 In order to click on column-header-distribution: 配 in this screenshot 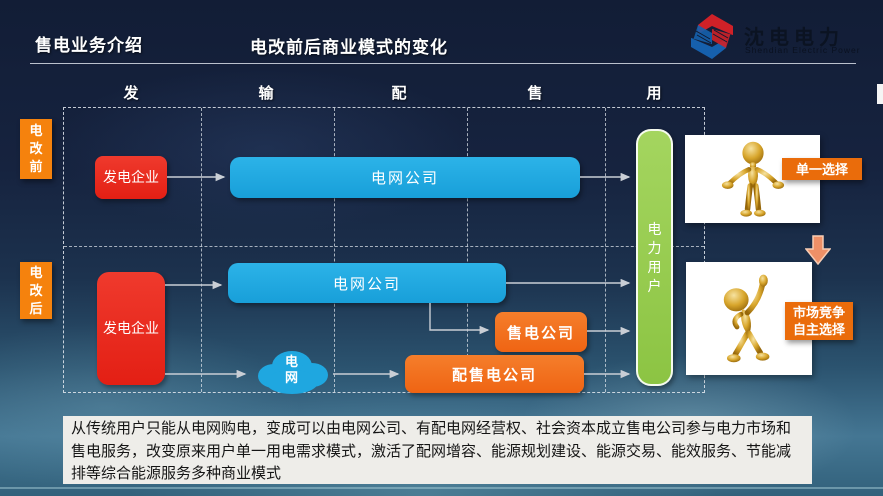, I will do `click(399, 93)`.